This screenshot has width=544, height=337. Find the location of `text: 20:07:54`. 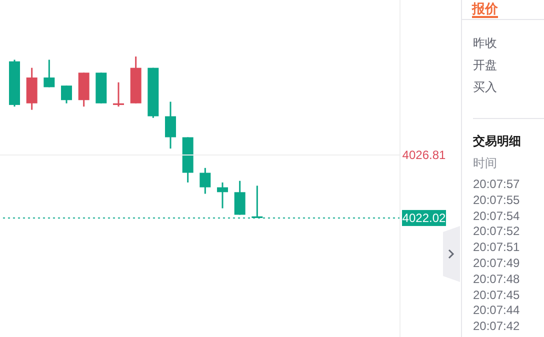

text: 20:07:54 is located at coordinates (496, 215).